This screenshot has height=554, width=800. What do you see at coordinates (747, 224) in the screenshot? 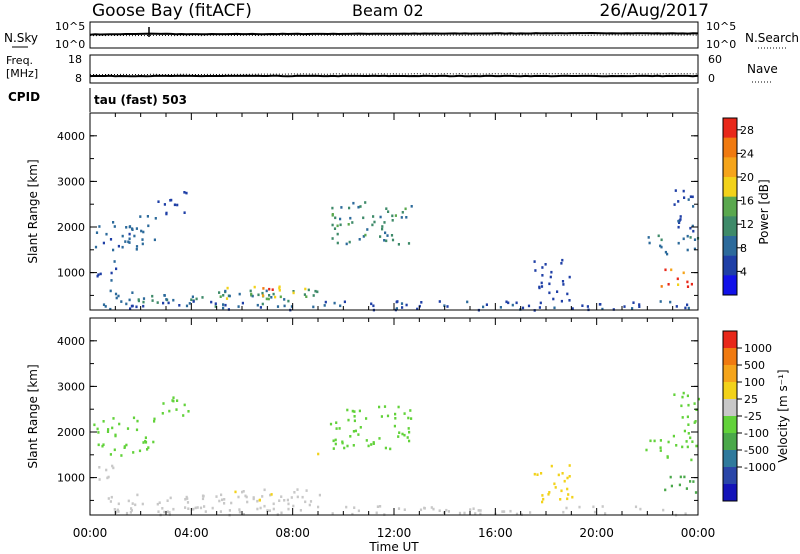
I see `colorbar-tick-label: 12` at bounding box center [747, 224].